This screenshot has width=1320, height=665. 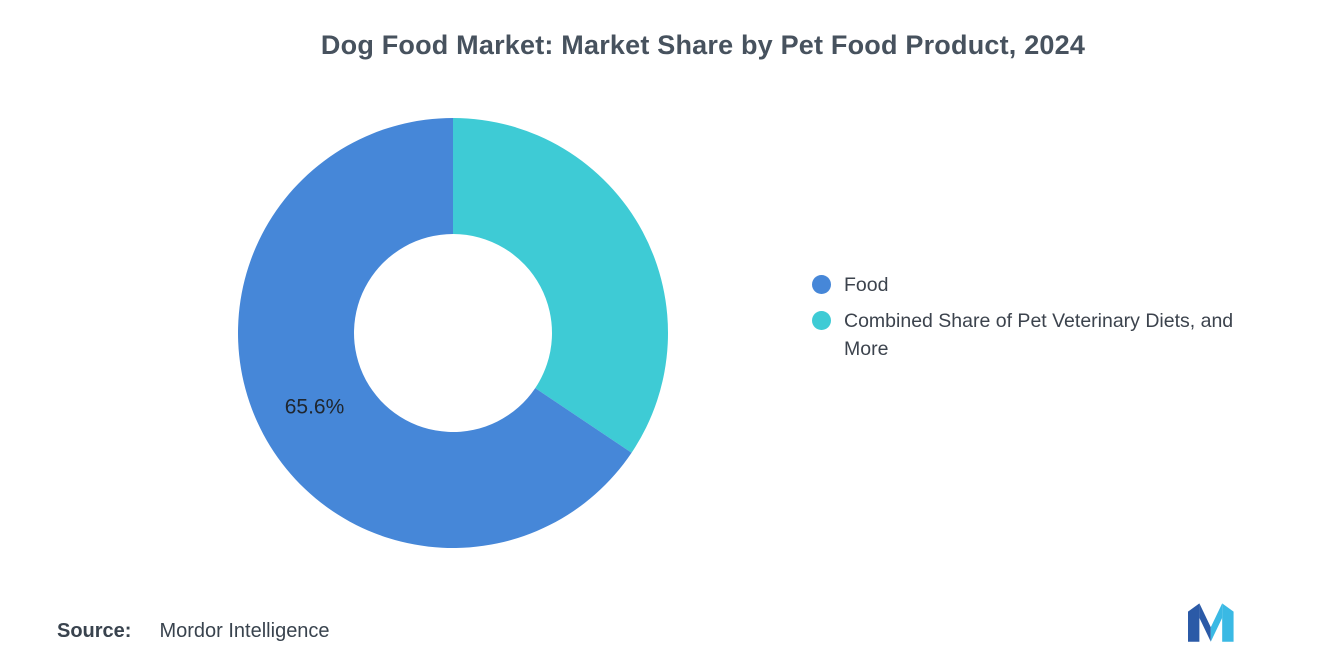 I want to click on mordor-logo-svg, so click(x=1211, y=622).